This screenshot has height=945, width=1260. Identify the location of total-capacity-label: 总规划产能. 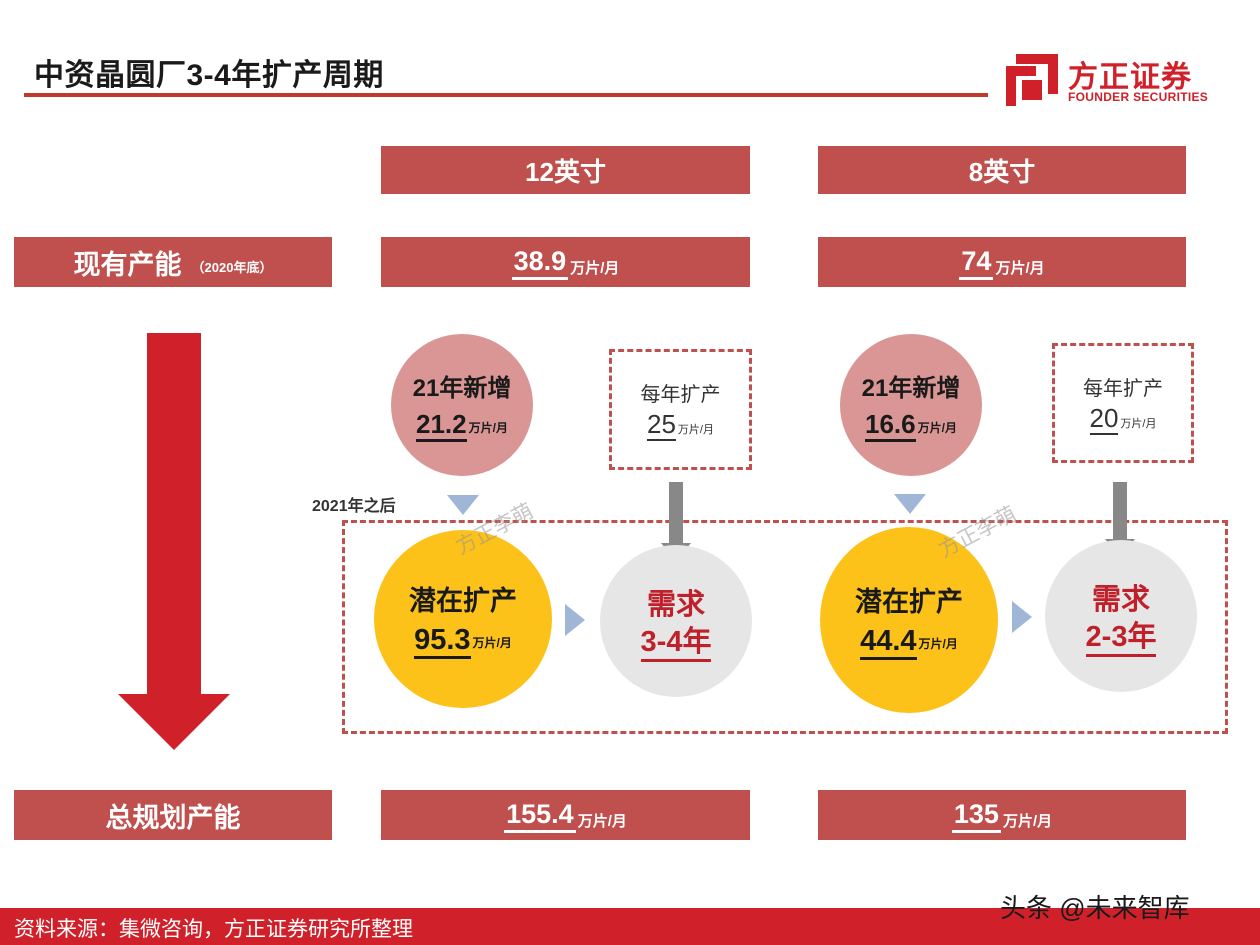
(173, 817).